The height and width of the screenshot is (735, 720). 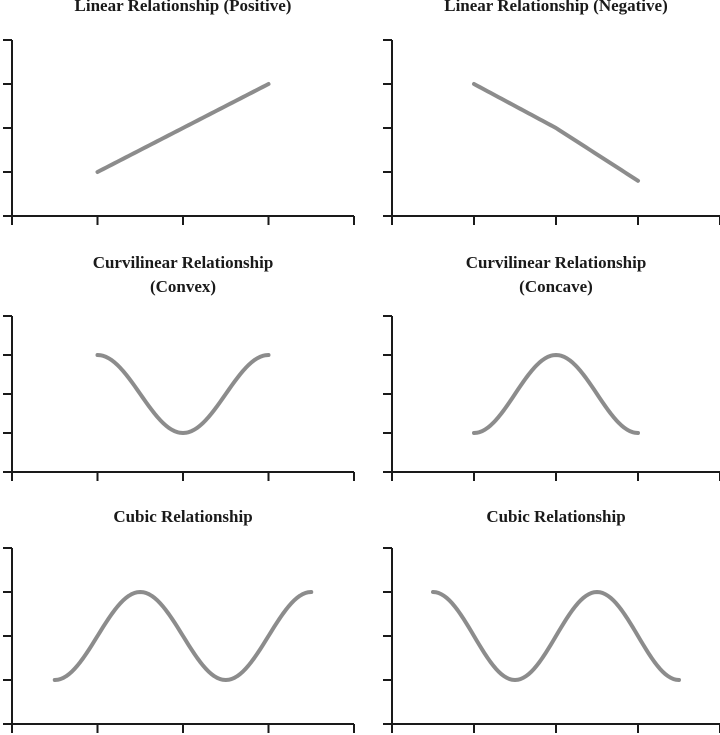 What do you see at coordinates (183, 286) in the screenshot?
I see `chart-title-line: (Convex)` at bounding box center [183, 286].